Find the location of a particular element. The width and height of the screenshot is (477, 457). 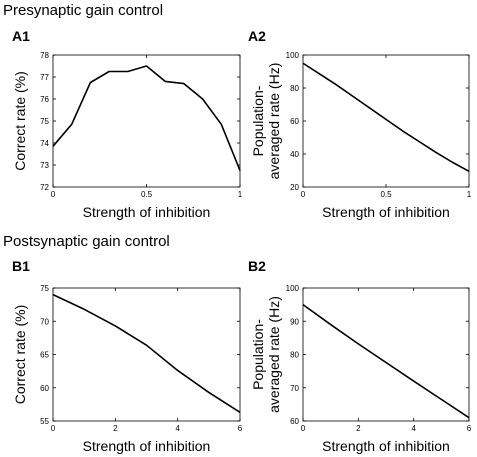

axes-box-a2 is located at coordinates (386, 121).